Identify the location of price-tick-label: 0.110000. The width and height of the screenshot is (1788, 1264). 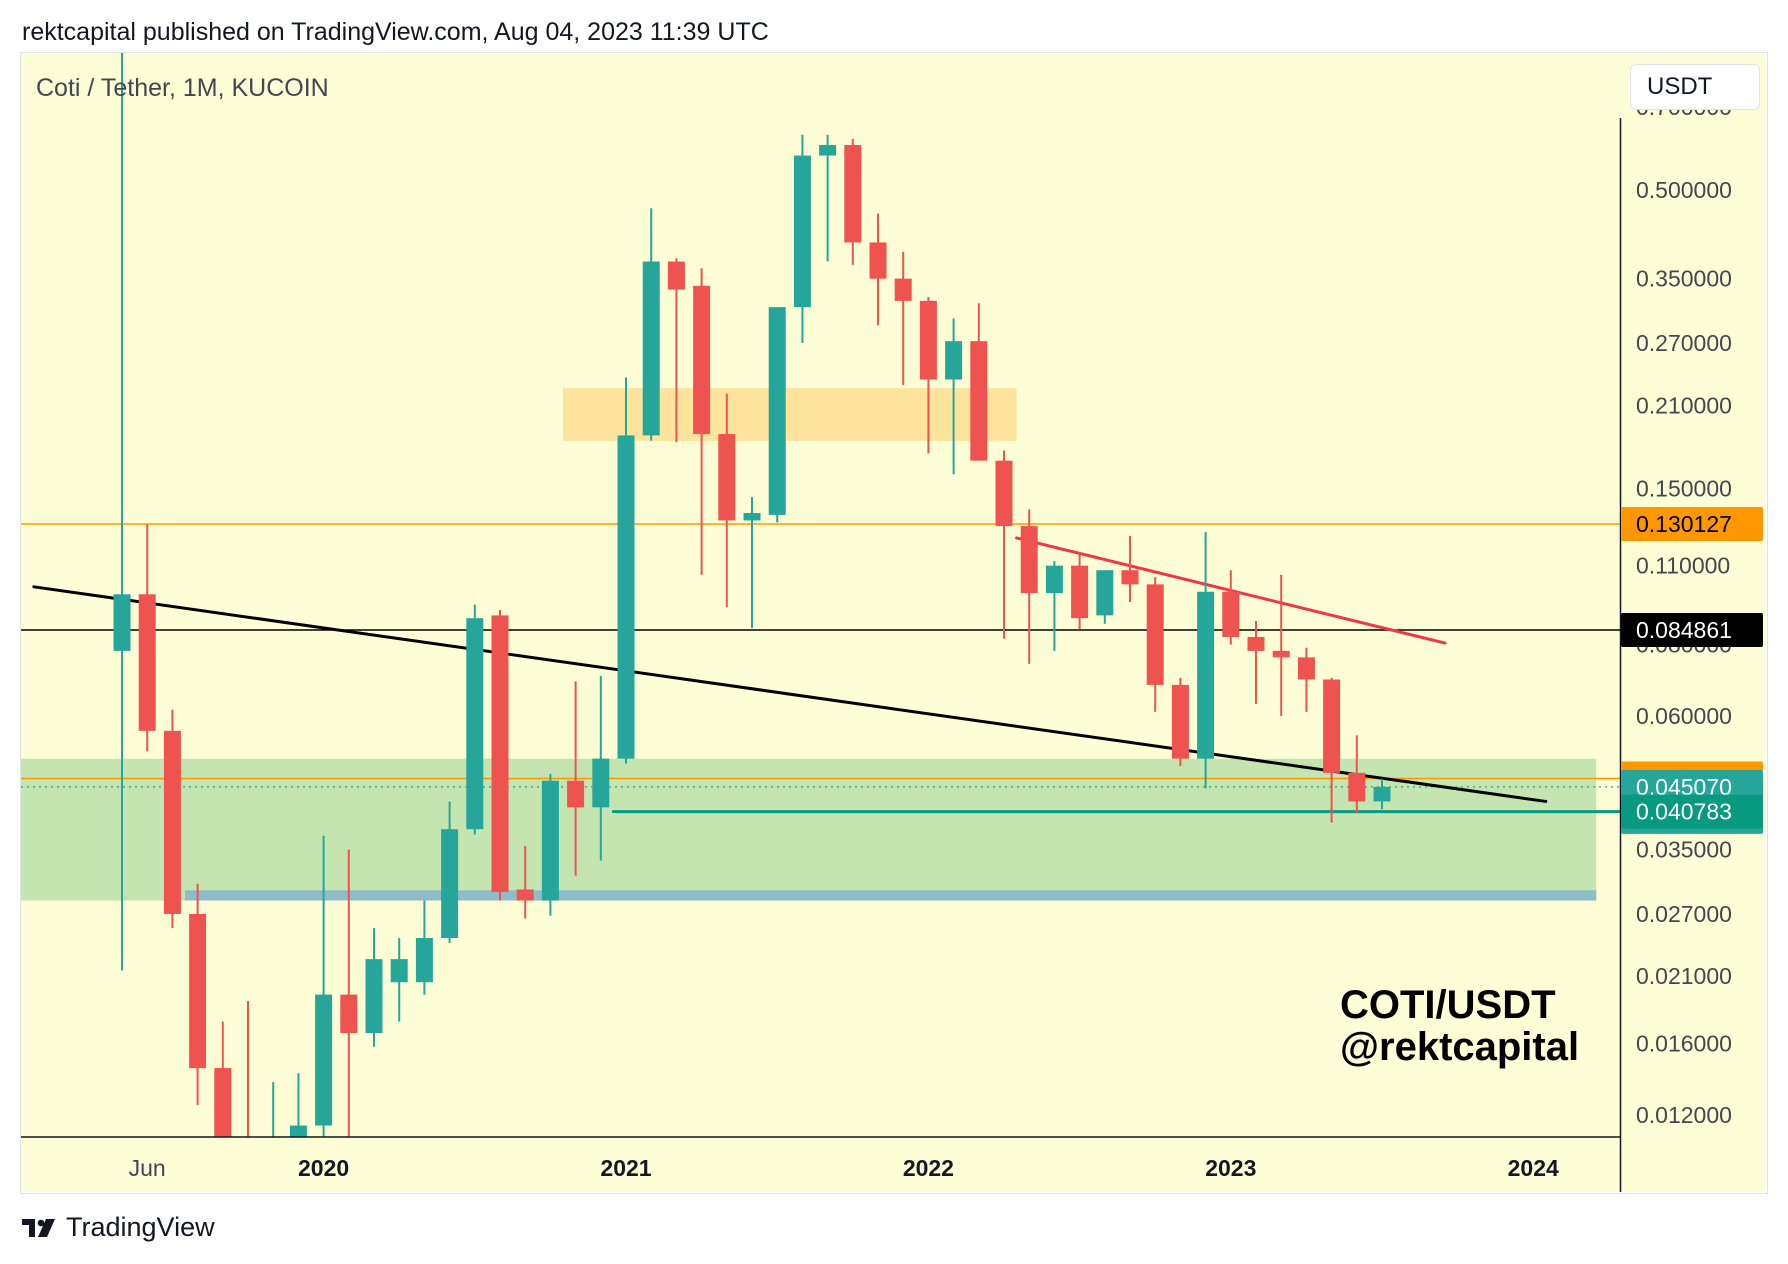
(1683, 566).